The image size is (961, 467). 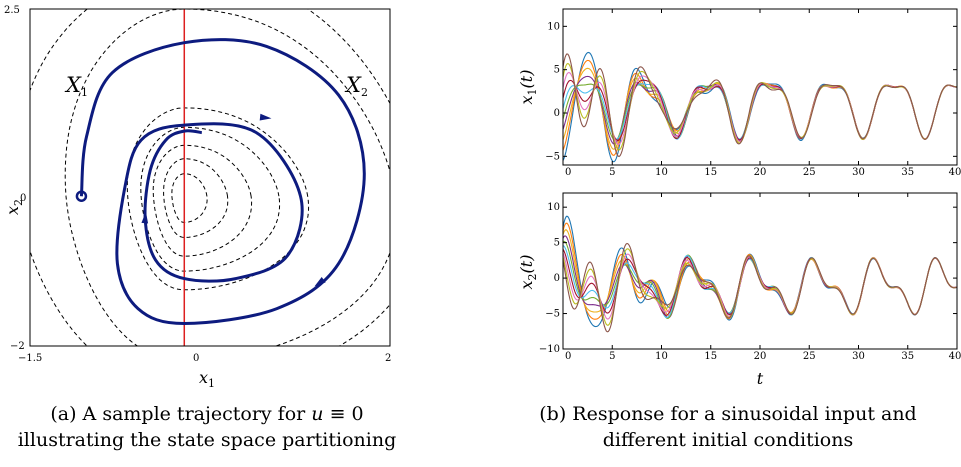 I want to click on trajectory-start-marker, so click(x=81, y=196).